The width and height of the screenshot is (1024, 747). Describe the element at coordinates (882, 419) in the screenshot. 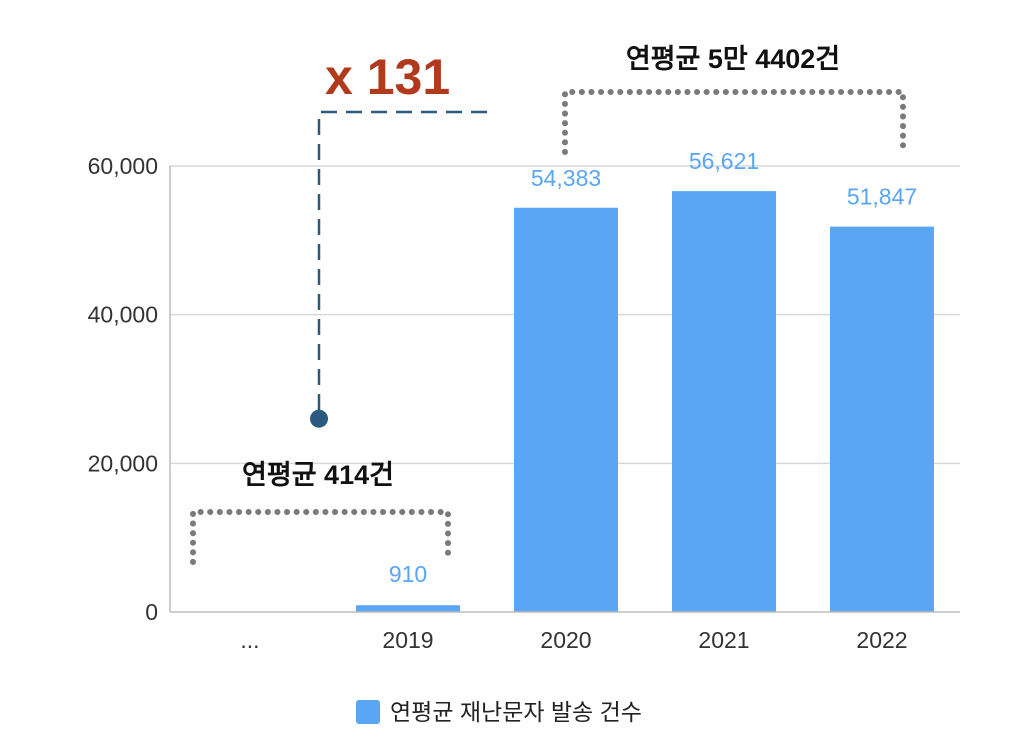

I see `bar-2022` at that location.